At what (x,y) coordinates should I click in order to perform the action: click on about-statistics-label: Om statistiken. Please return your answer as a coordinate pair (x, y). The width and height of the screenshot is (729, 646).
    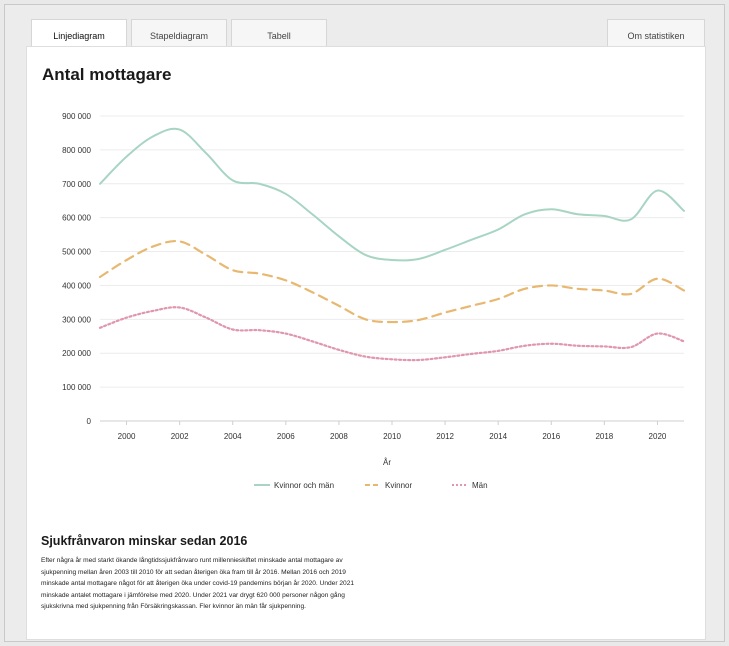
    Looking at the image, I should click on (656, 36).